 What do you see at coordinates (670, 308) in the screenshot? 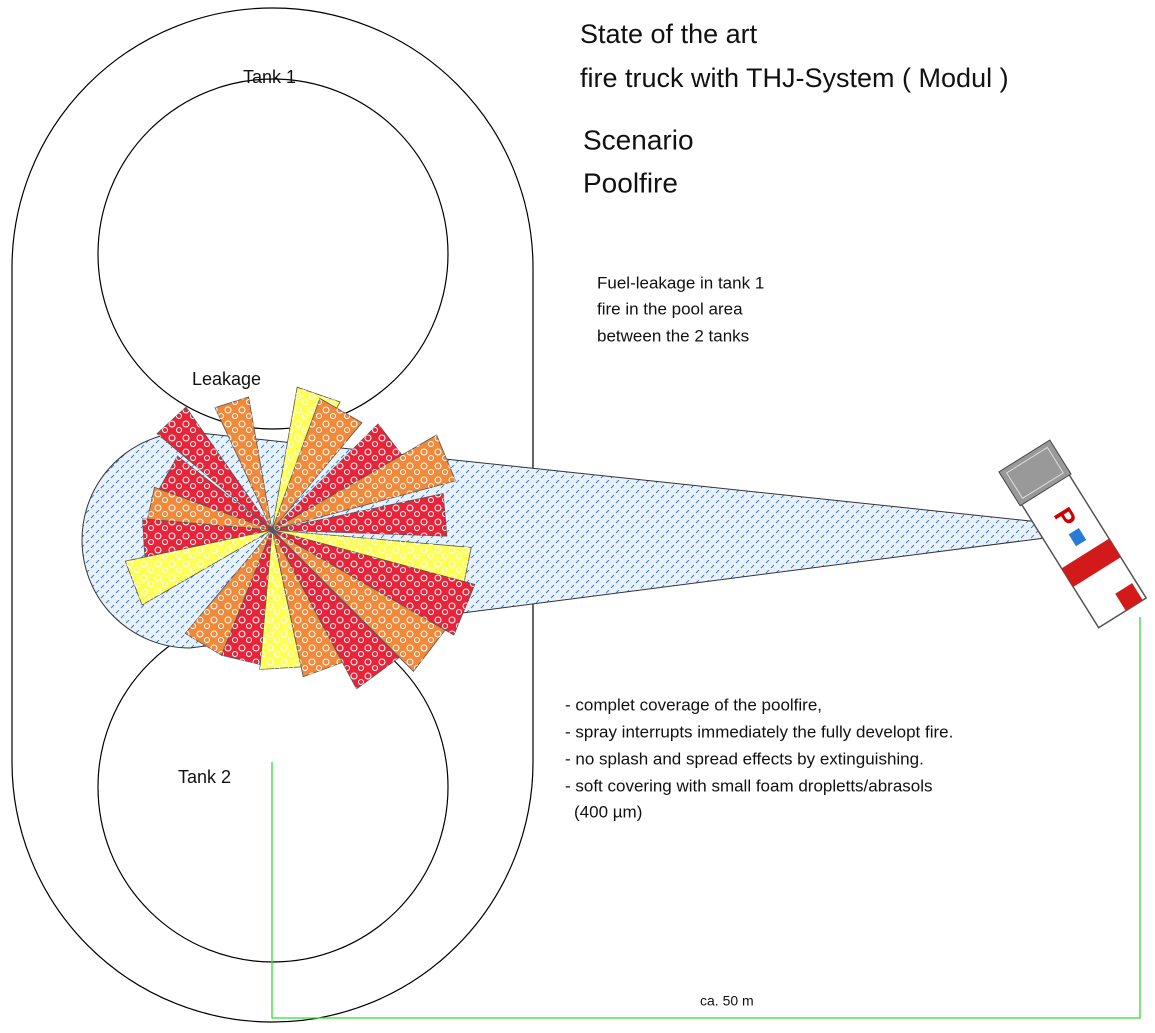
I see `description-line: fire in the pool area` at bounding box center [670, 308].